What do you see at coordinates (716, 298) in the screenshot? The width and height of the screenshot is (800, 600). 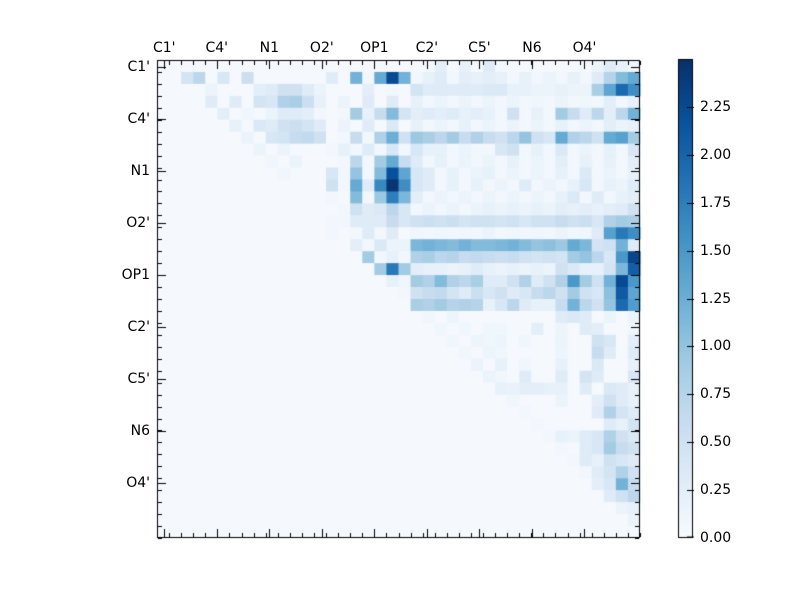 I see `colorbar-tick-label: 1.25` at bounding box center [716, 298].